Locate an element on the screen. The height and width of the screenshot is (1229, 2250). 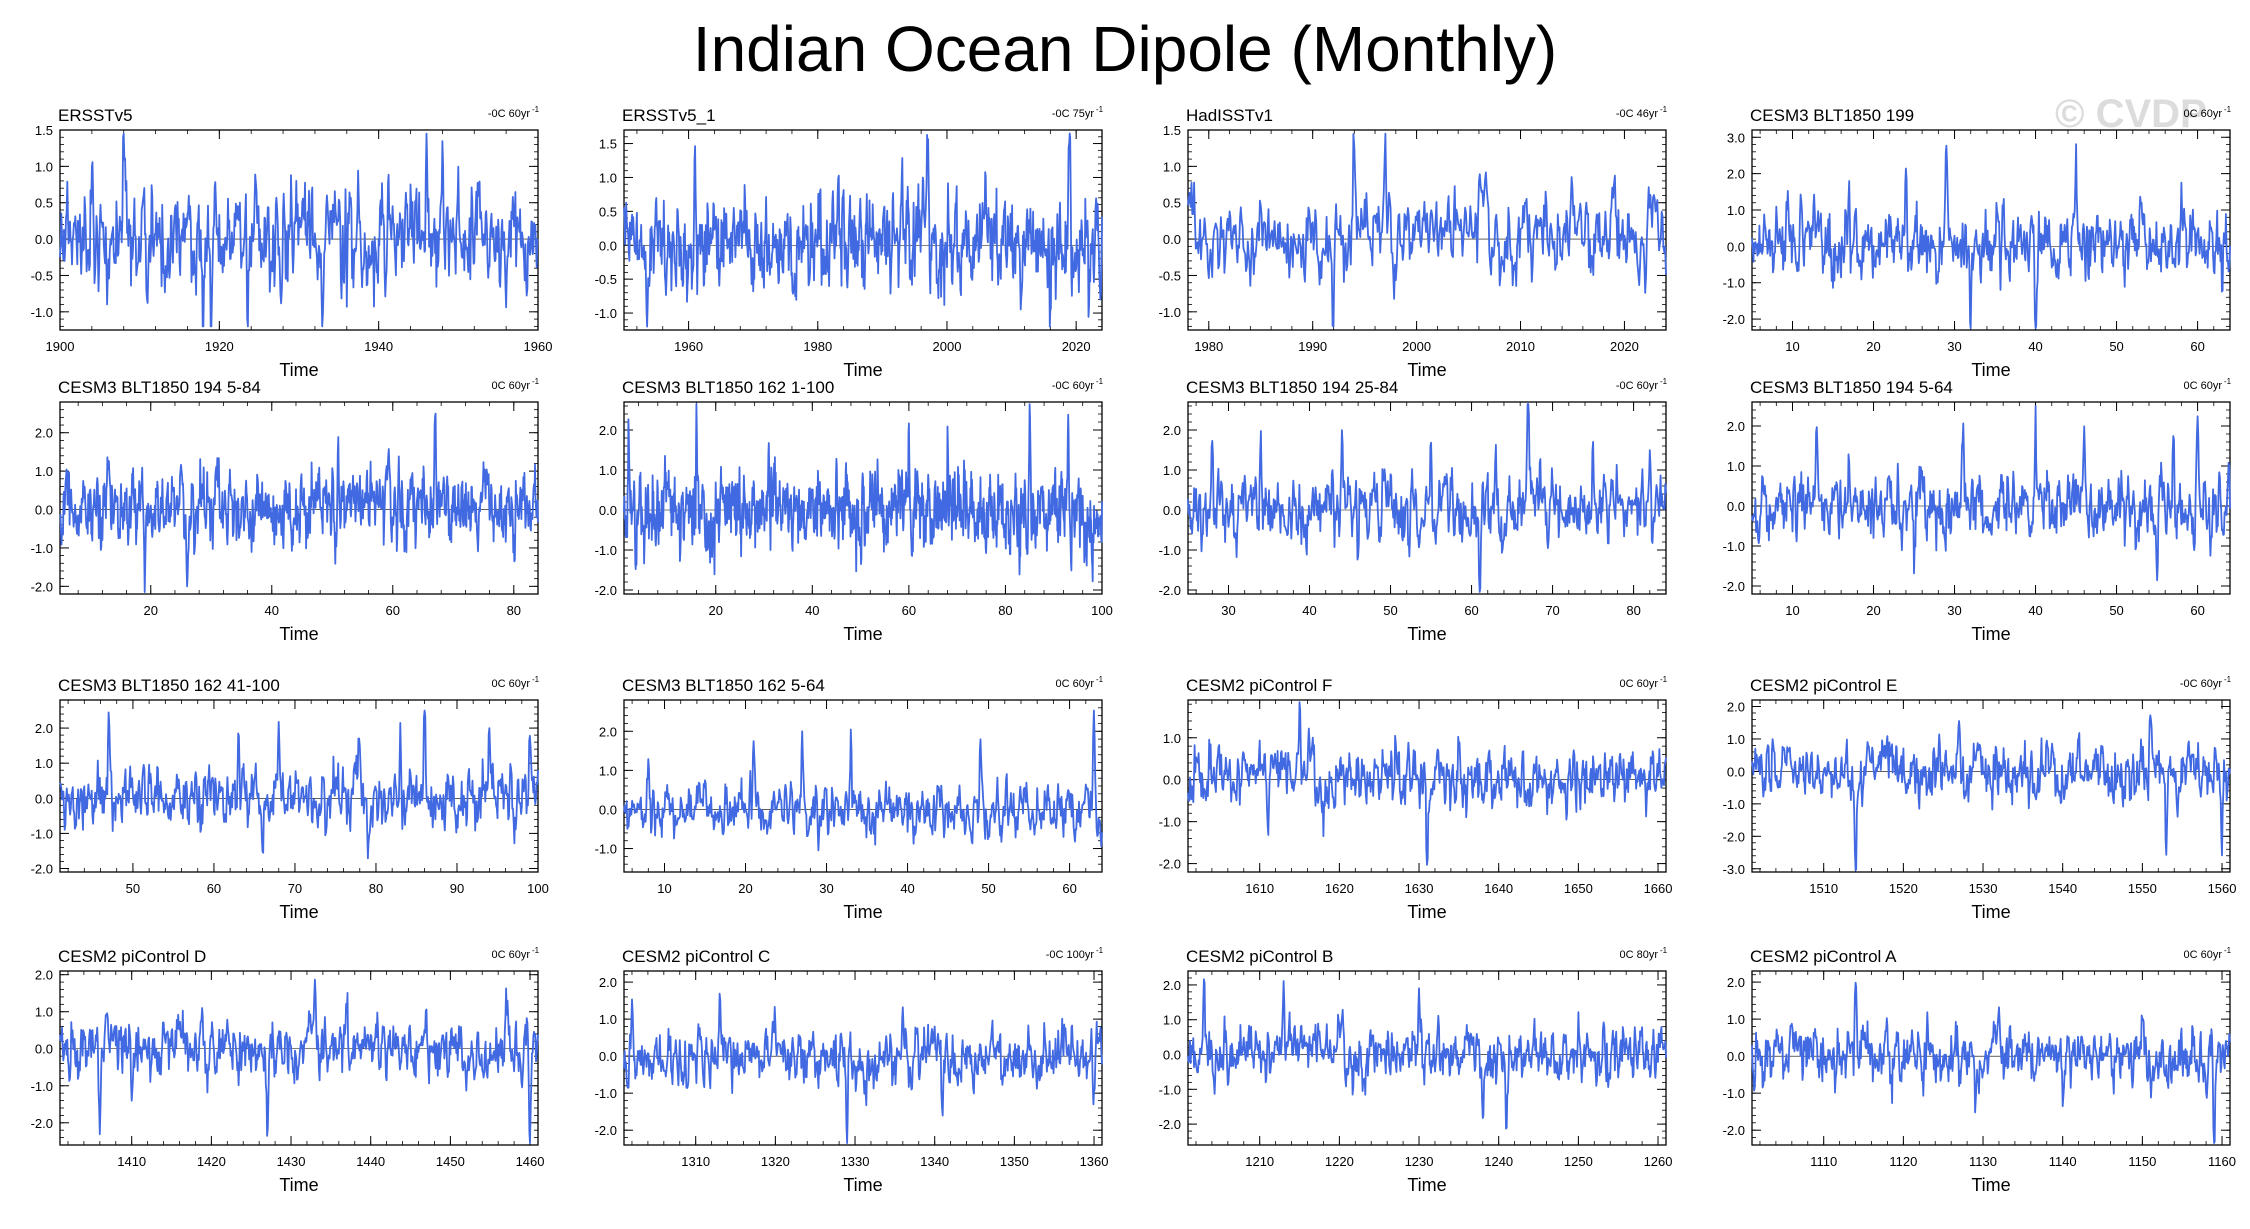
x-tick-label: 1160 is located at coordinates (2222, 1161).